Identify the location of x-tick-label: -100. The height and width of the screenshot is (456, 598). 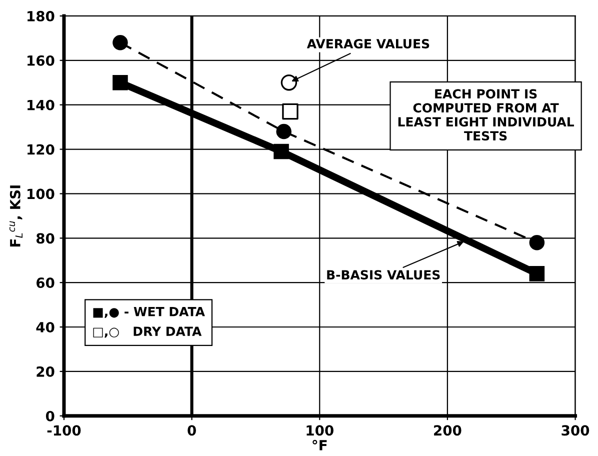
(64, 430).